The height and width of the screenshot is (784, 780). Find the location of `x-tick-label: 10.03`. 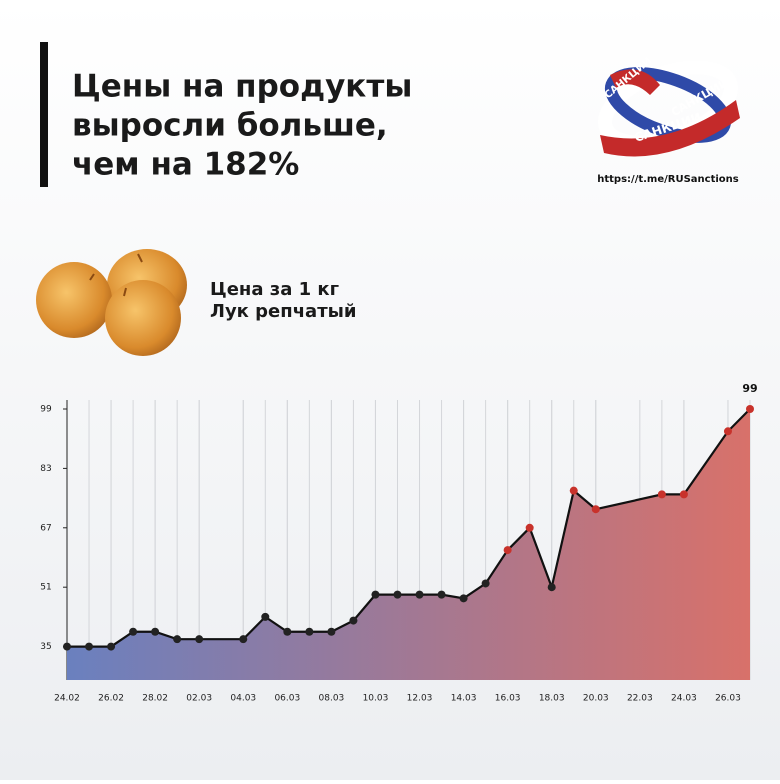

x-tick-label: 10.03 is located at coordinates (376, 699).